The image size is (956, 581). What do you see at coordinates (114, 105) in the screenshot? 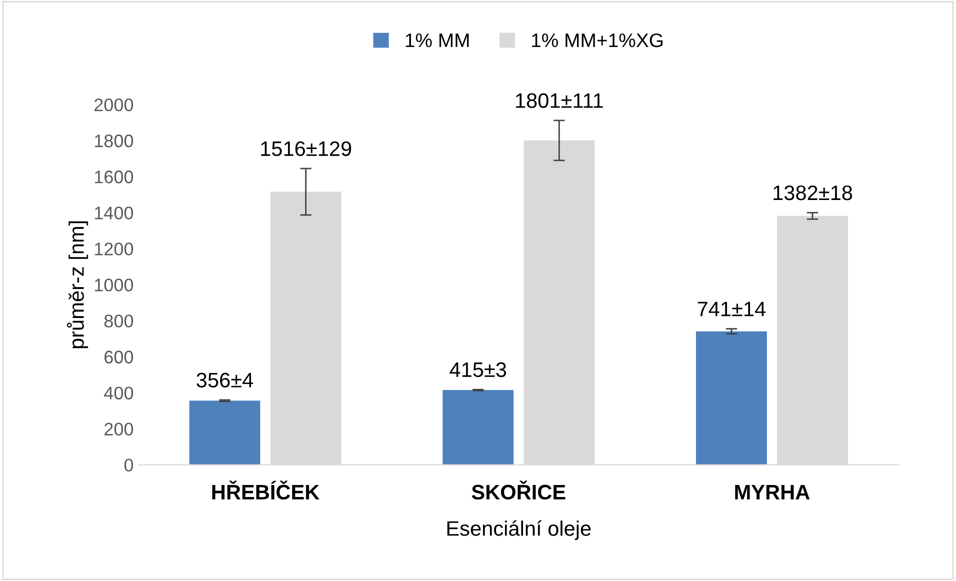
I see `y-tick-label: 2000` at bounding box center [114, 105].